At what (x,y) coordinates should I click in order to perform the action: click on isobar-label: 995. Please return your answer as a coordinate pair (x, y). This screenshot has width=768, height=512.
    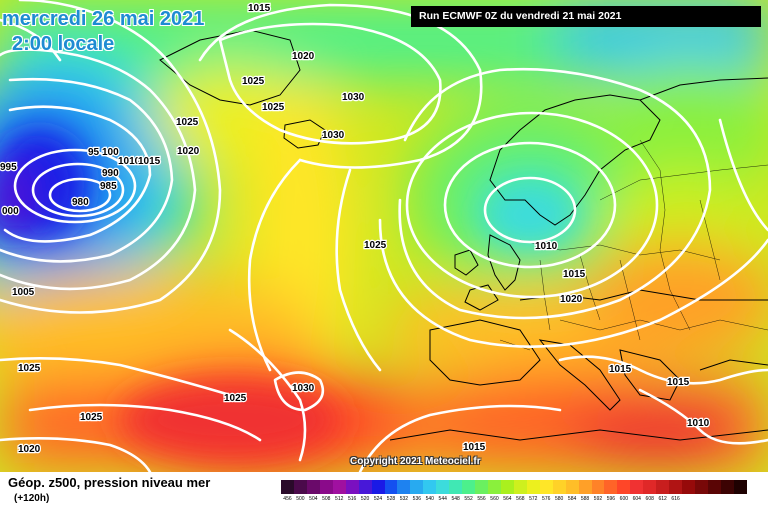
    Looking at the image, I should click on (8, 167).